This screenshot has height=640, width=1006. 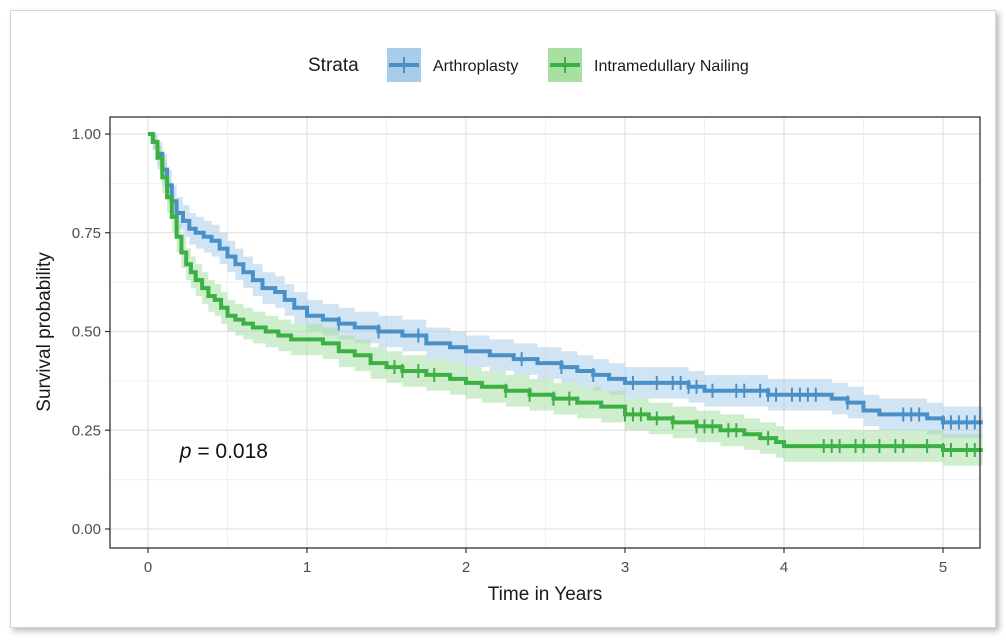 What do you see at coordinates (671, 66) in the screenshot?
I see `legend-label-nailing: Intramedullary Nailing` at bounding box center [671, 66].